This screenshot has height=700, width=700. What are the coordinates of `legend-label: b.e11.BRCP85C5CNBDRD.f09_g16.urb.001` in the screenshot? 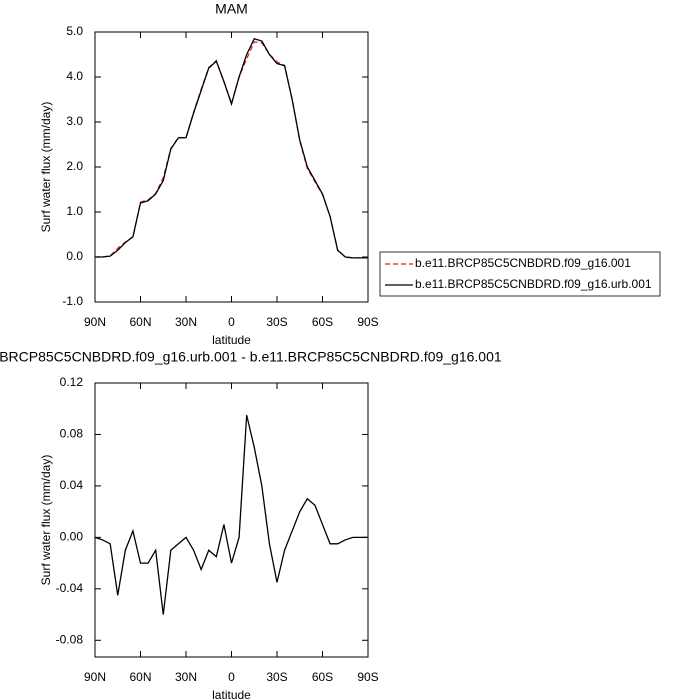 It's located at (533, 284).